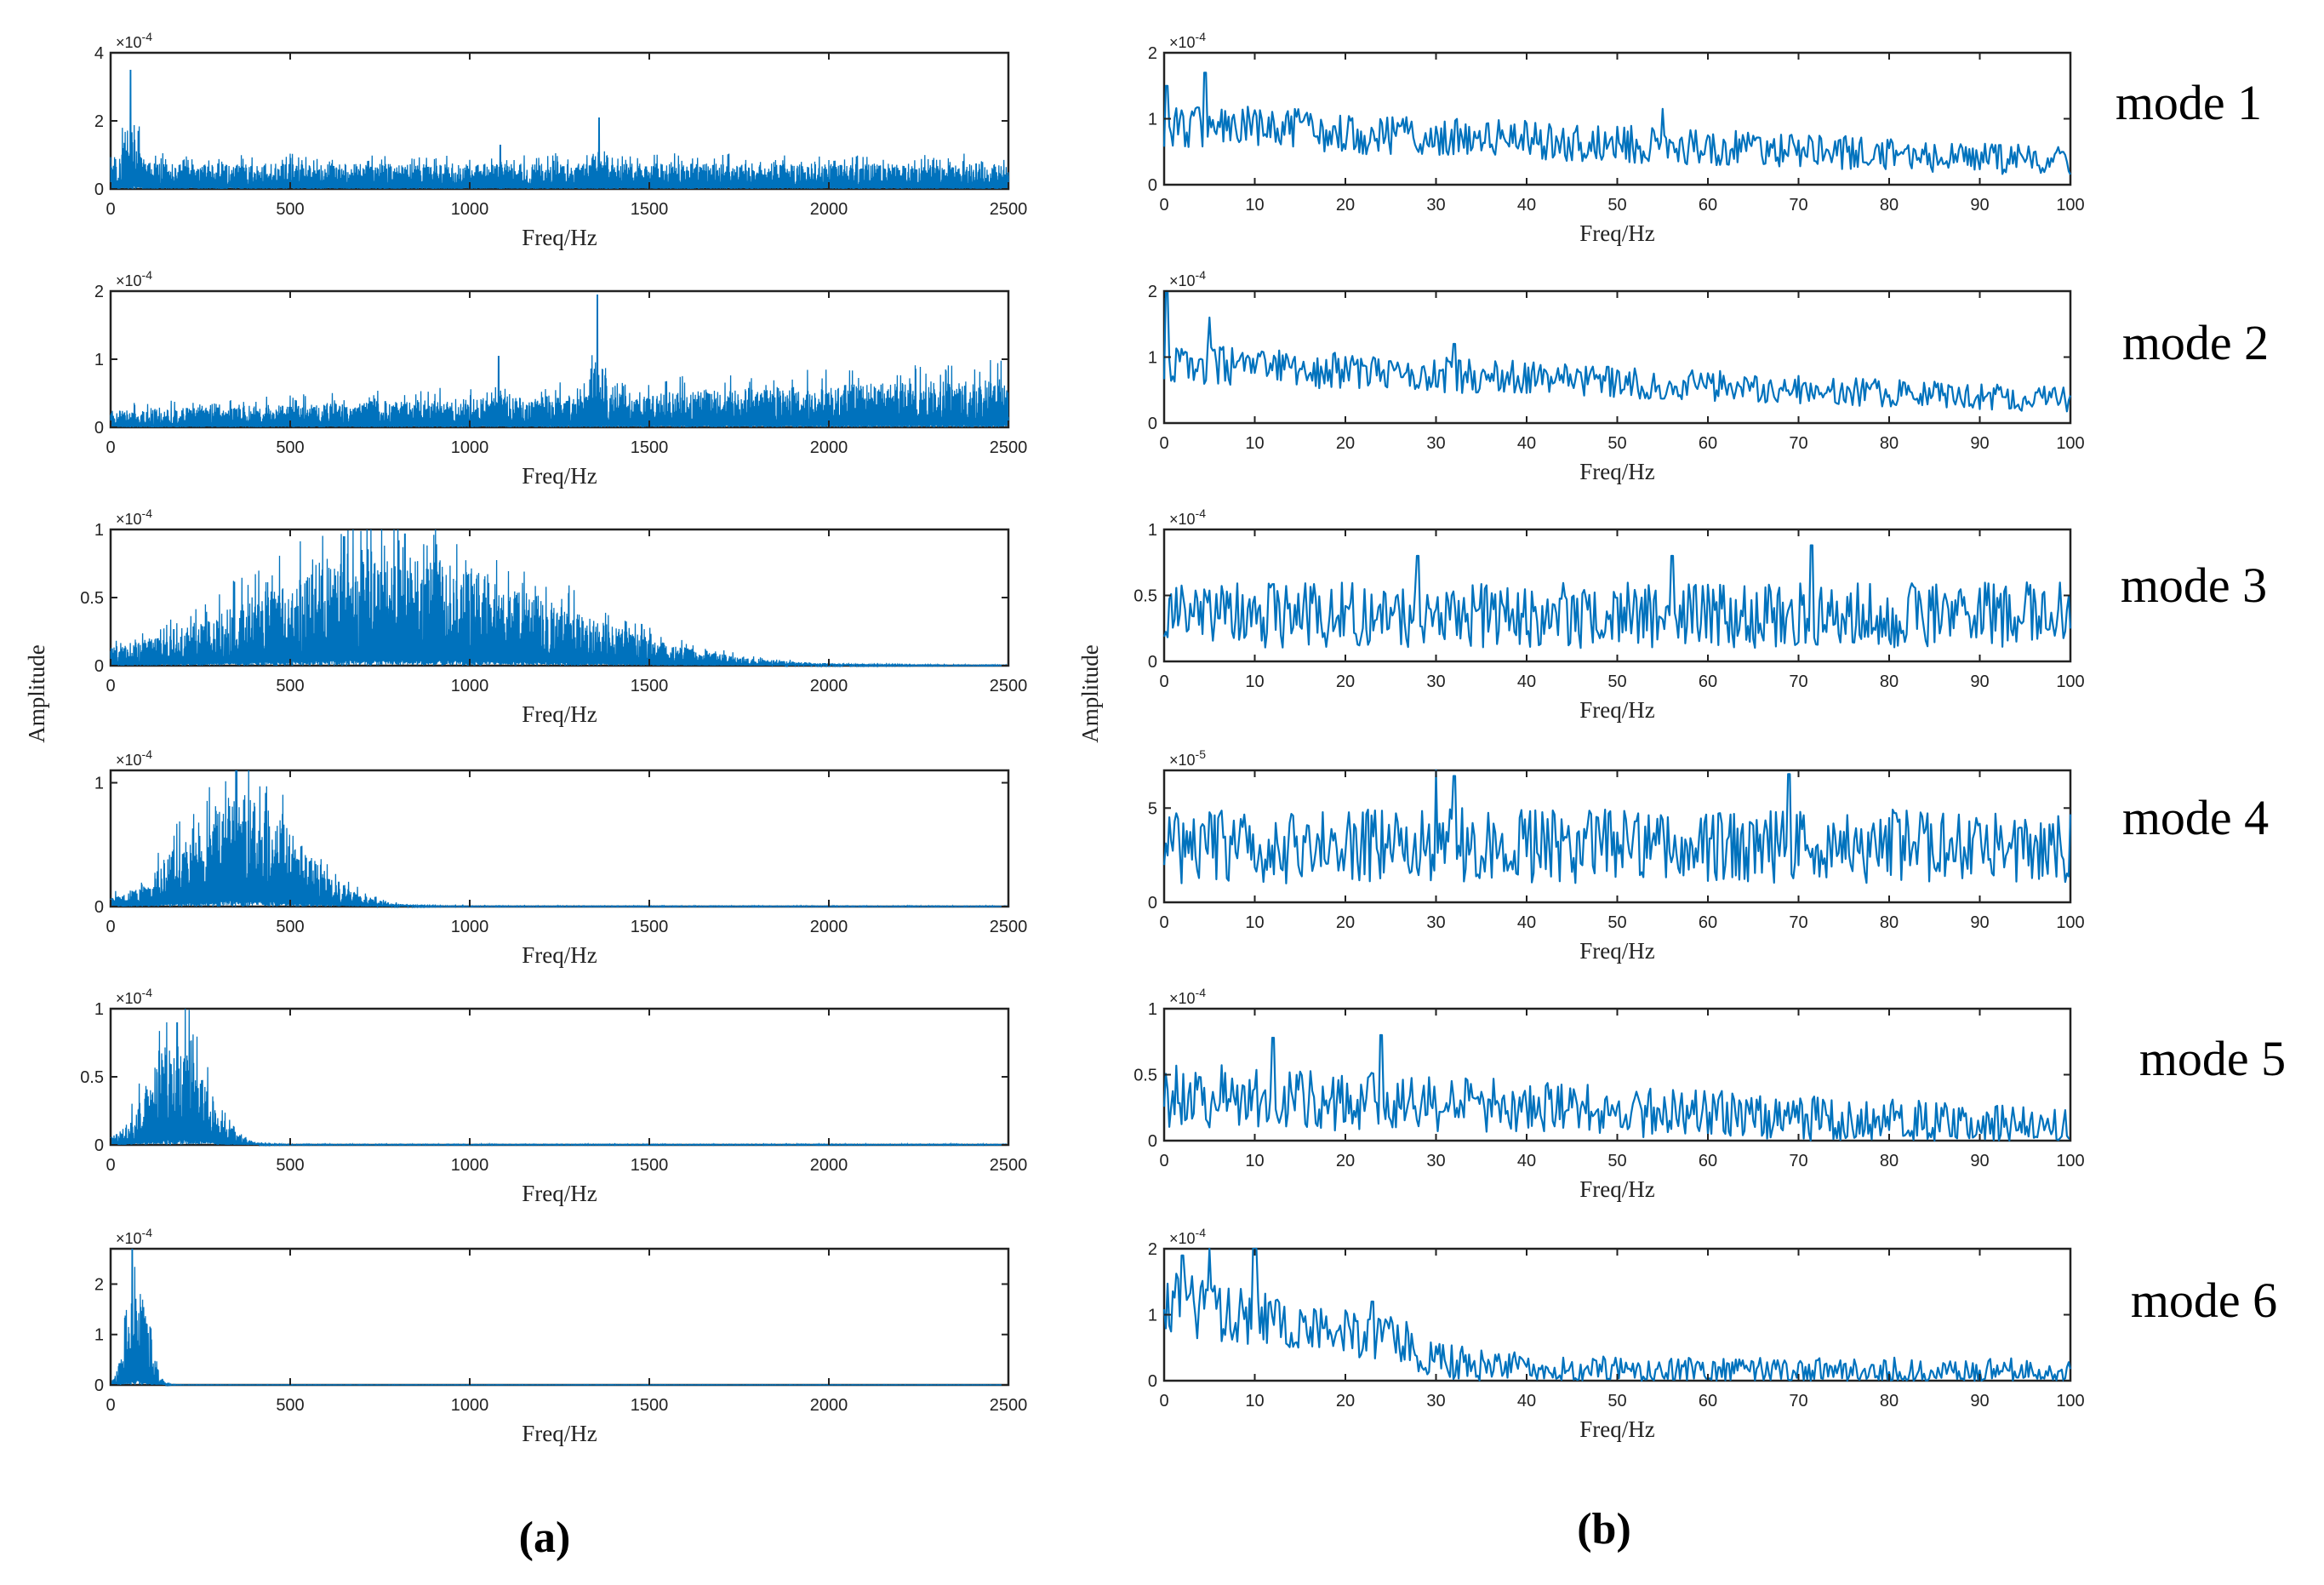  Describe the element at coordinates (1617, 826) in the screenshot. I see `chart-b4-series-line` at that location.